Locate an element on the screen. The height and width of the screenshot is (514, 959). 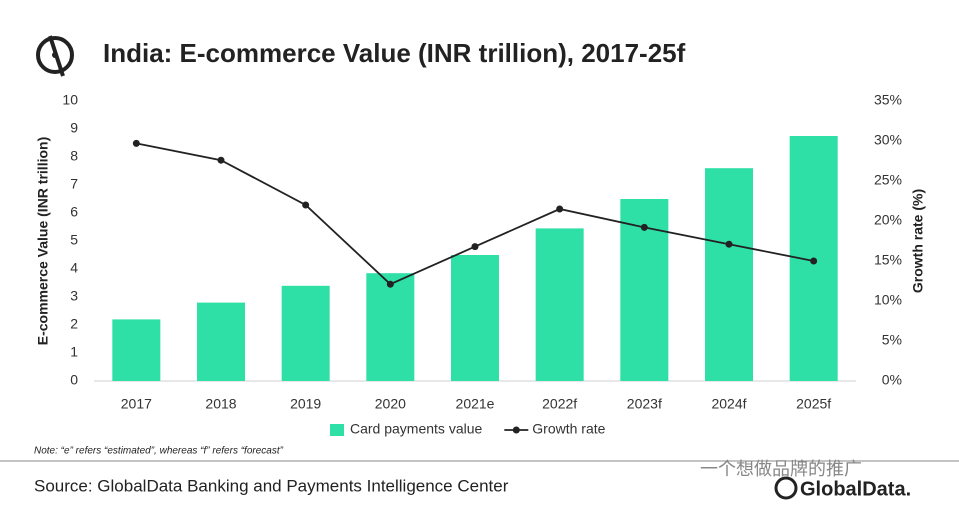
y-tick-label: 2 is located at coordinates (74, 324).